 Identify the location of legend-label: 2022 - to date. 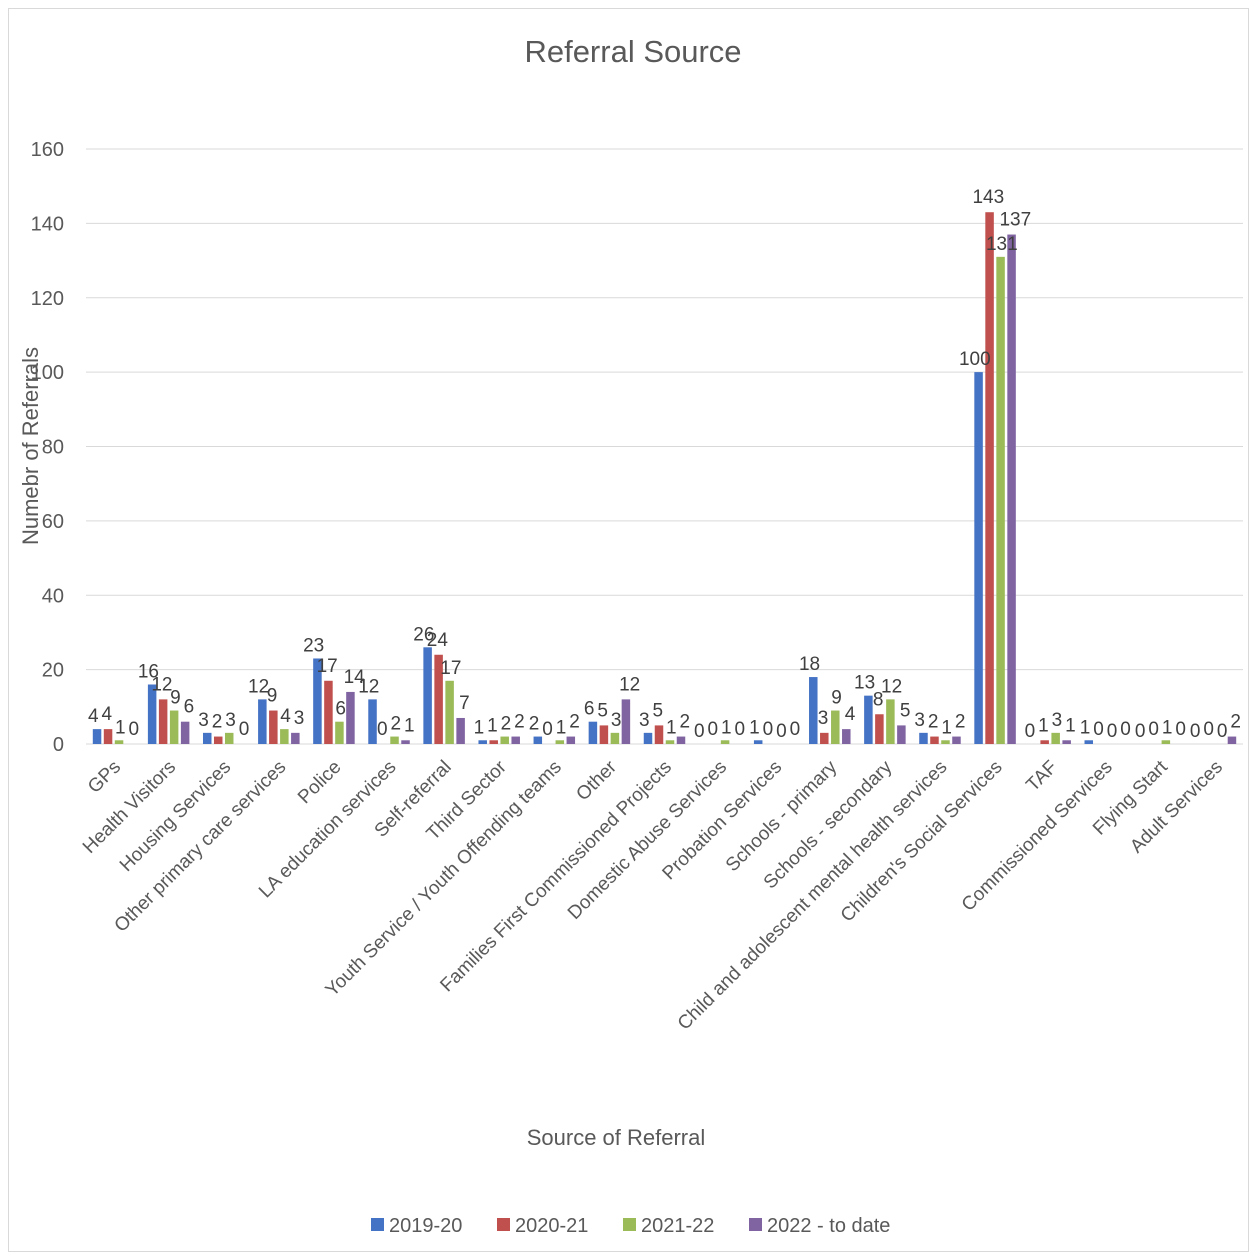
(828, 1226).